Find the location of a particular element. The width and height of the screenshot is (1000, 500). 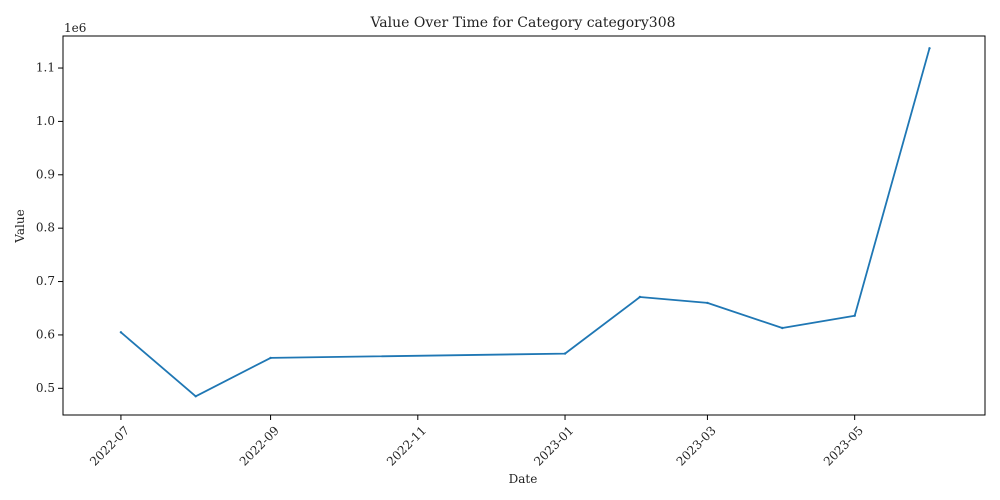

x-axis-title: Date is located at coordinates (523, 479).